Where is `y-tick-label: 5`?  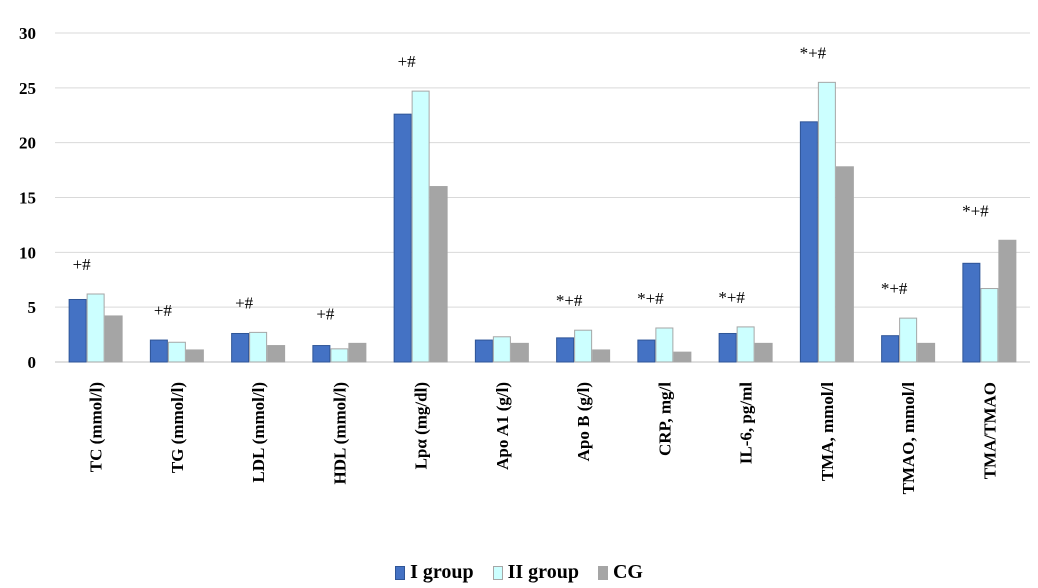
y-tick-label: 5 is located at coordinates (32, 307).